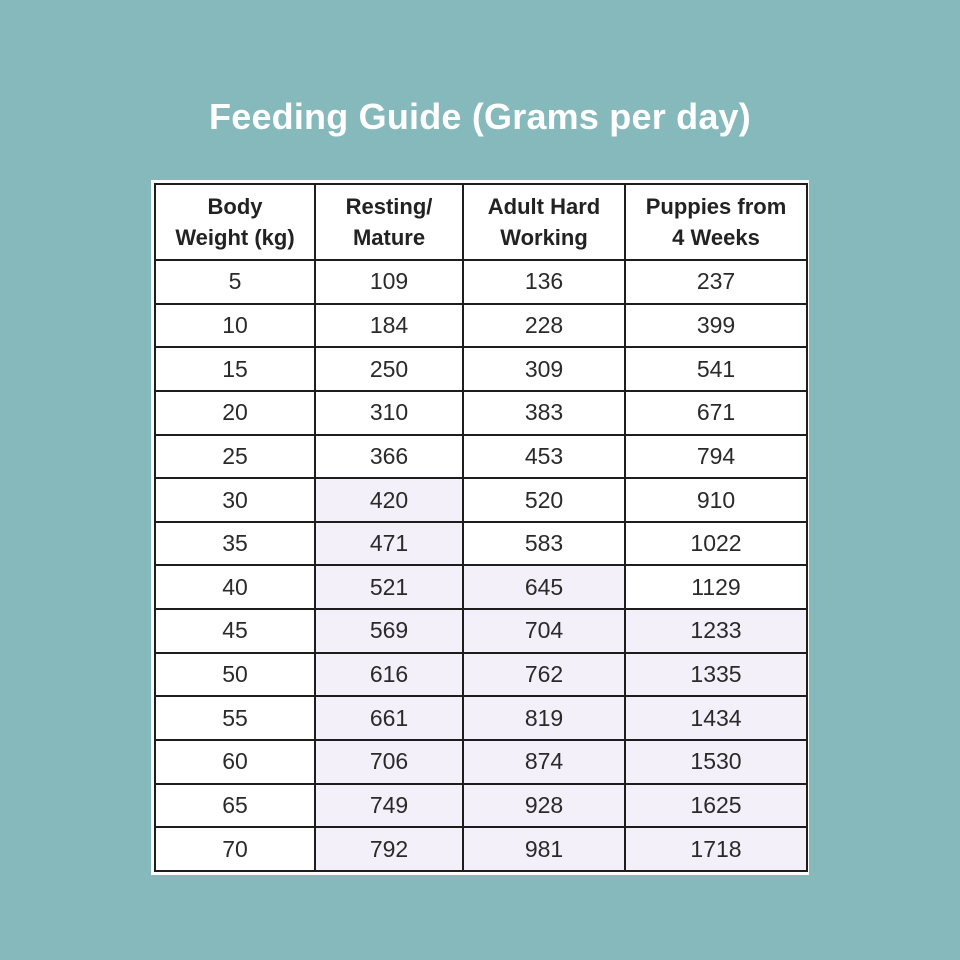 Image resolution: width=960 pixels, height=960 pixels. What do you see at coordinates (389, 500) in the screenshot?
I see `cell-resting-mature: 420` at bounding box center [389, 500].